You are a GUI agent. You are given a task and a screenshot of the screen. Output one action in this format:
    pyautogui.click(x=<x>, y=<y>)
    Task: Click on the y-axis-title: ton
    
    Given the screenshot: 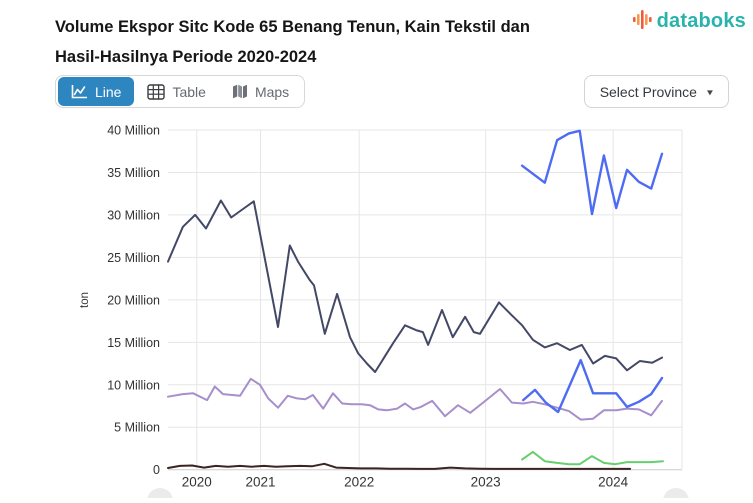 What is the action you would take?
    pyautogui.click(x=85, y=300)
    